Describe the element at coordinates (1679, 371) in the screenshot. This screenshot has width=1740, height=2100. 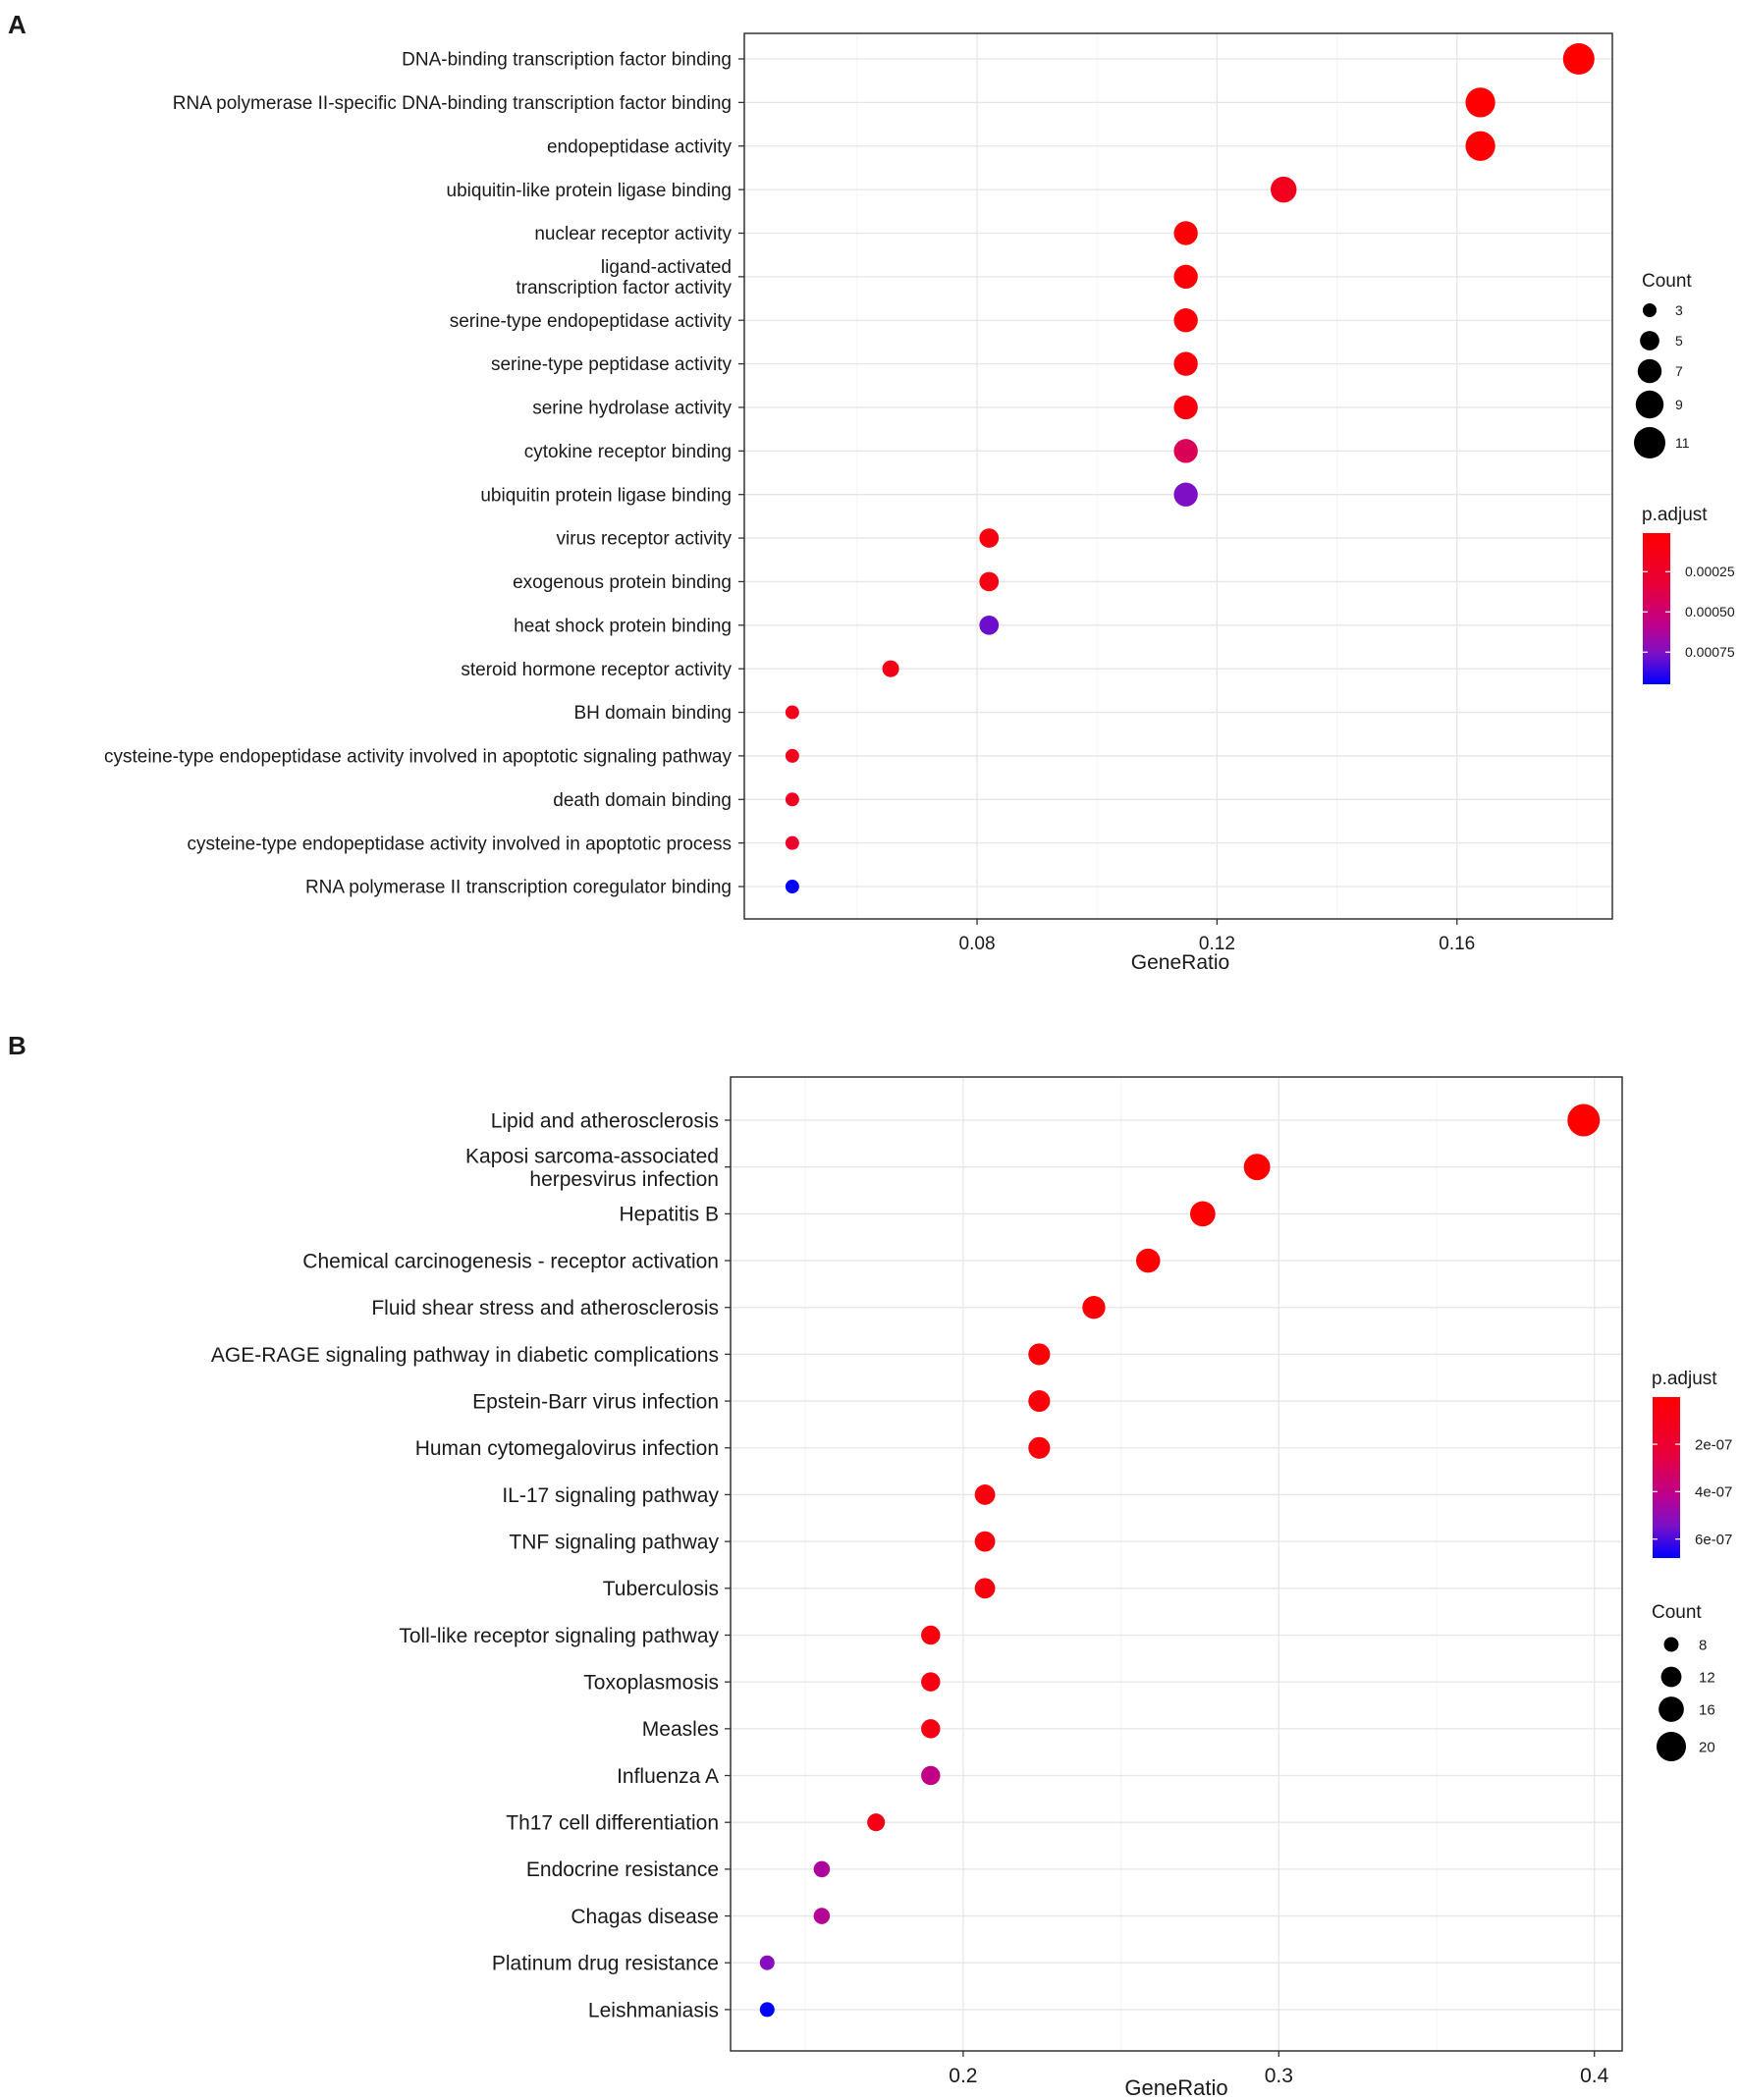
I see `count-legend-label: 7` at that location.